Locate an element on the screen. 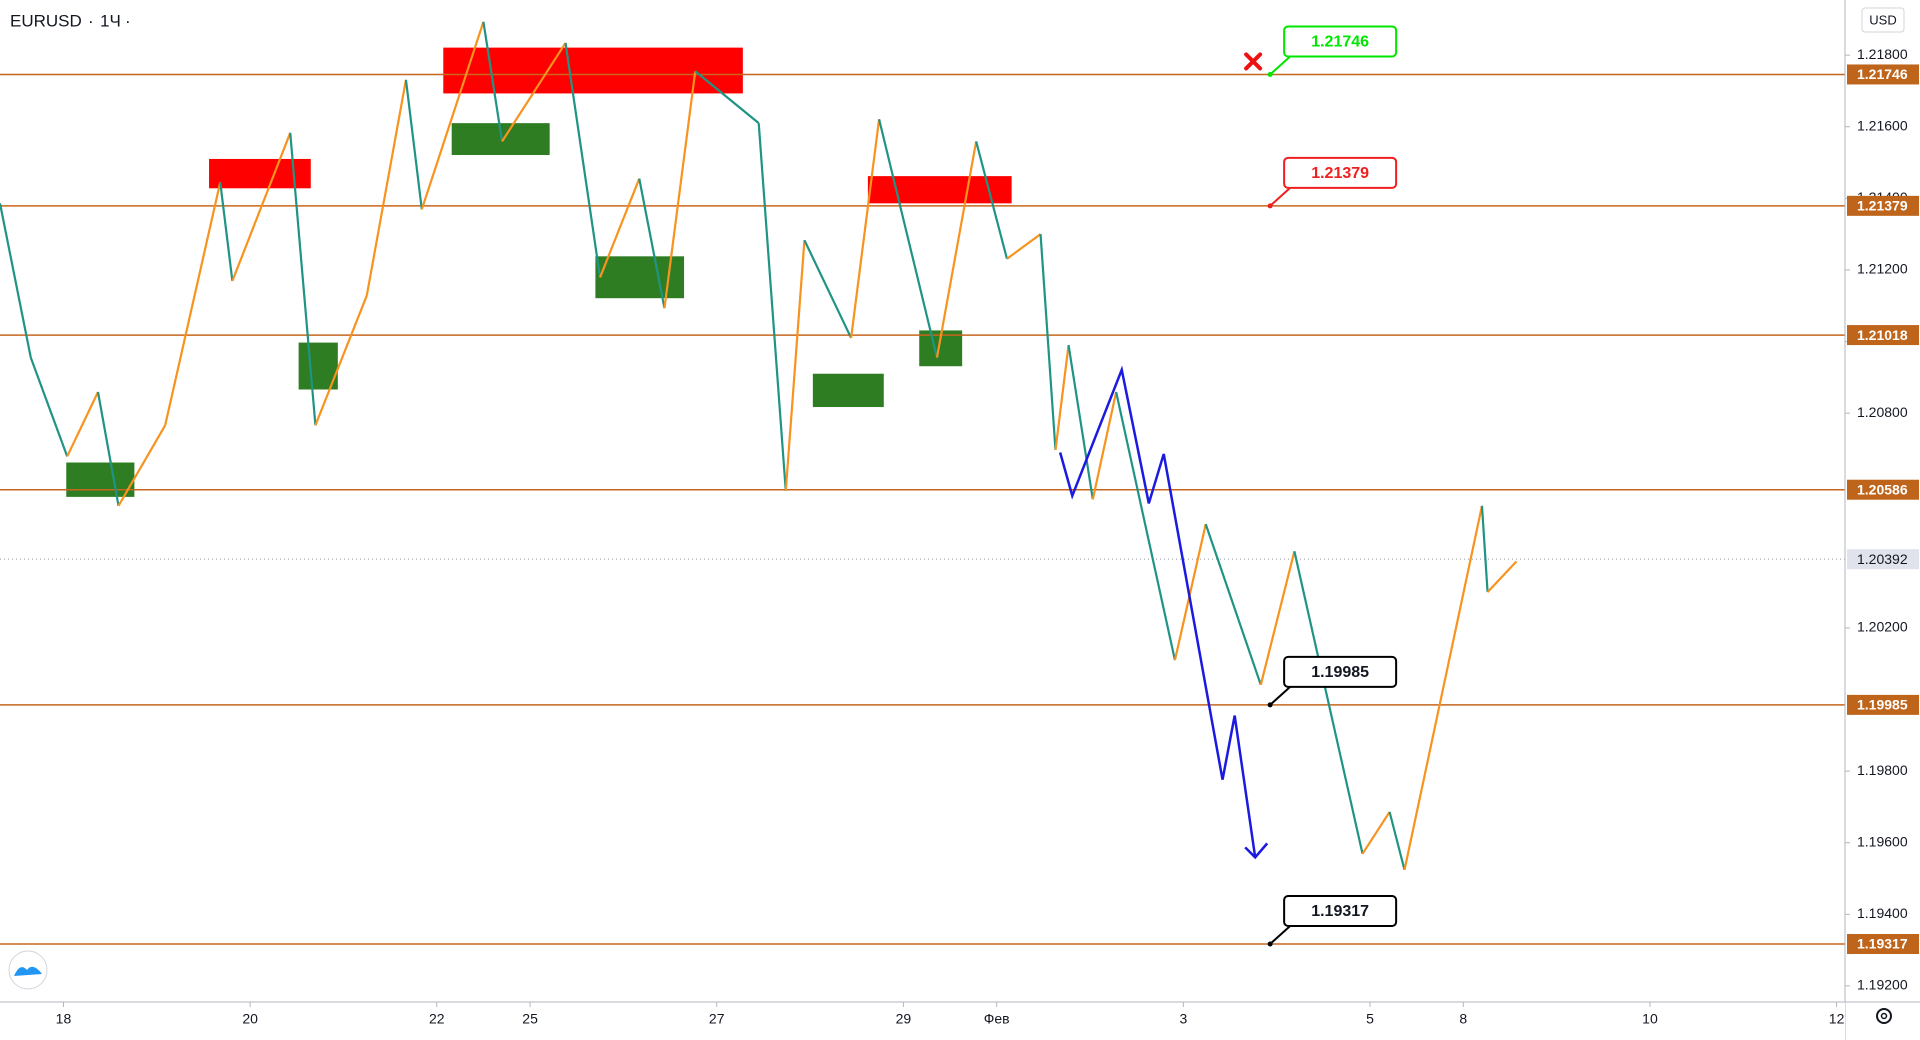 The height and width of the screenshot is (1040, 1920). level-label: 1.21018 is located at coordinates (1882, 335).